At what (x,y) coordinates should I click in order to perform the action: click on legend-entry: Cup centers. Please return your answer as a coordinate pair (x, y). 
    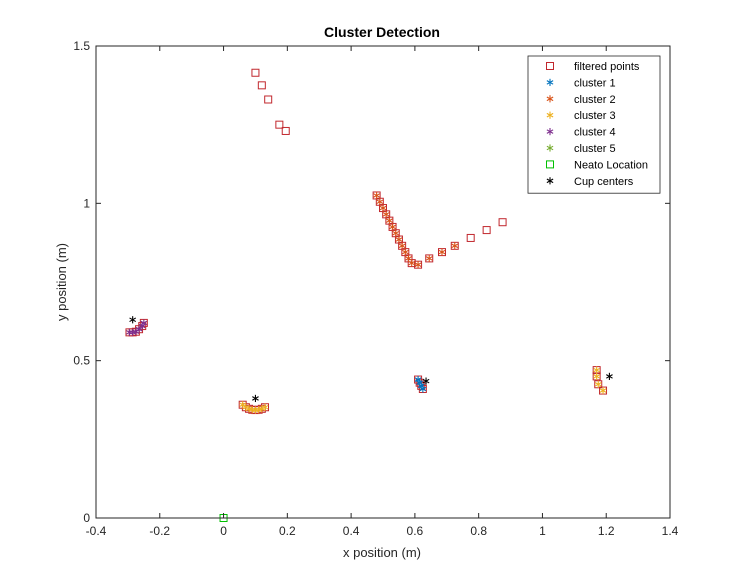
    Looking at the image, I should click on (590, 182).